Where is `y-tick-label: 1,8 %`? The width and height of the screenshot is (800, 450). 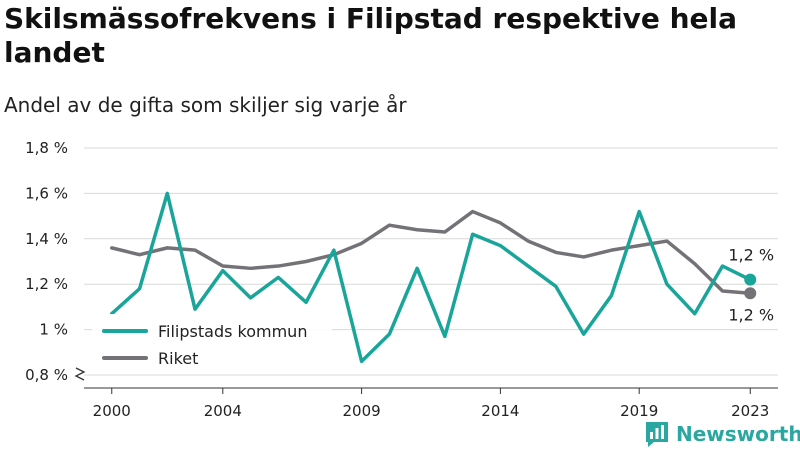 y-tick-label: 1,8 % is located at coordinates (46, 148).